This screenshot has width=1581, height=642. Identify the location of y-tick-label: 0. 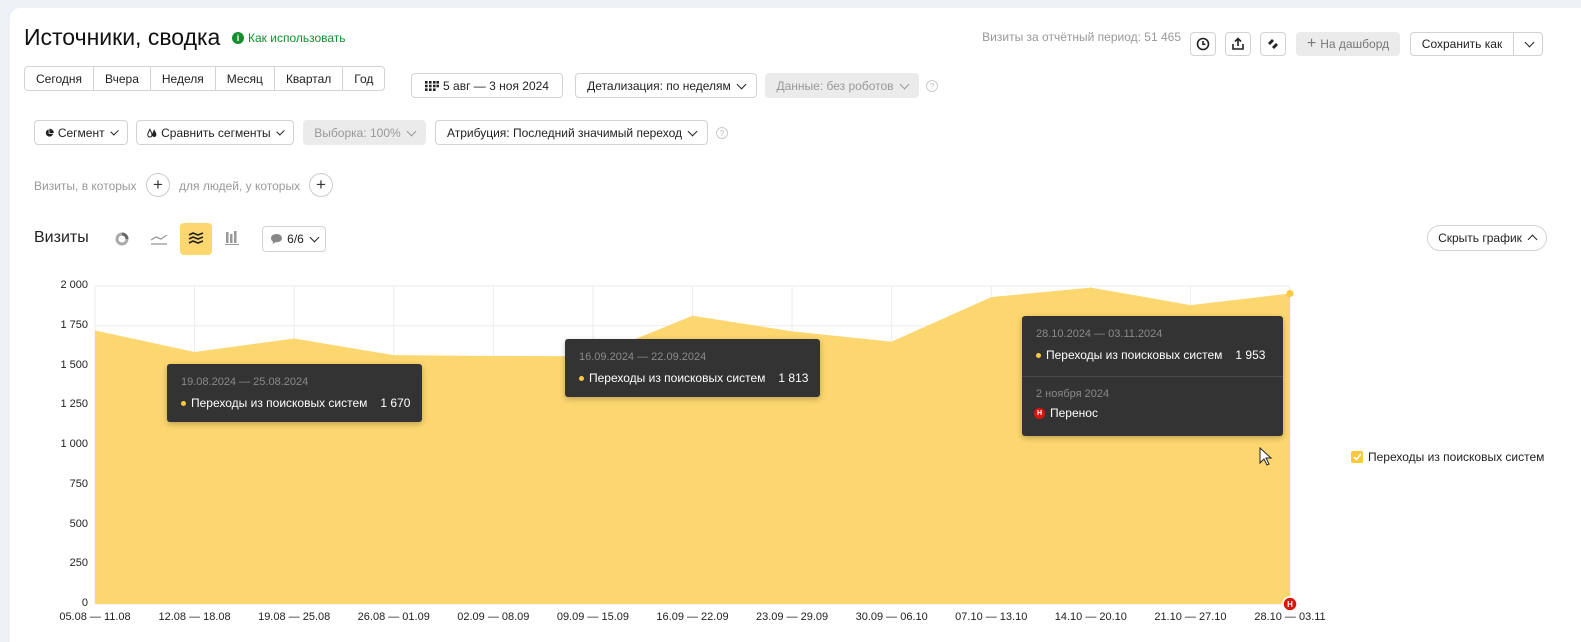
(84, 603).